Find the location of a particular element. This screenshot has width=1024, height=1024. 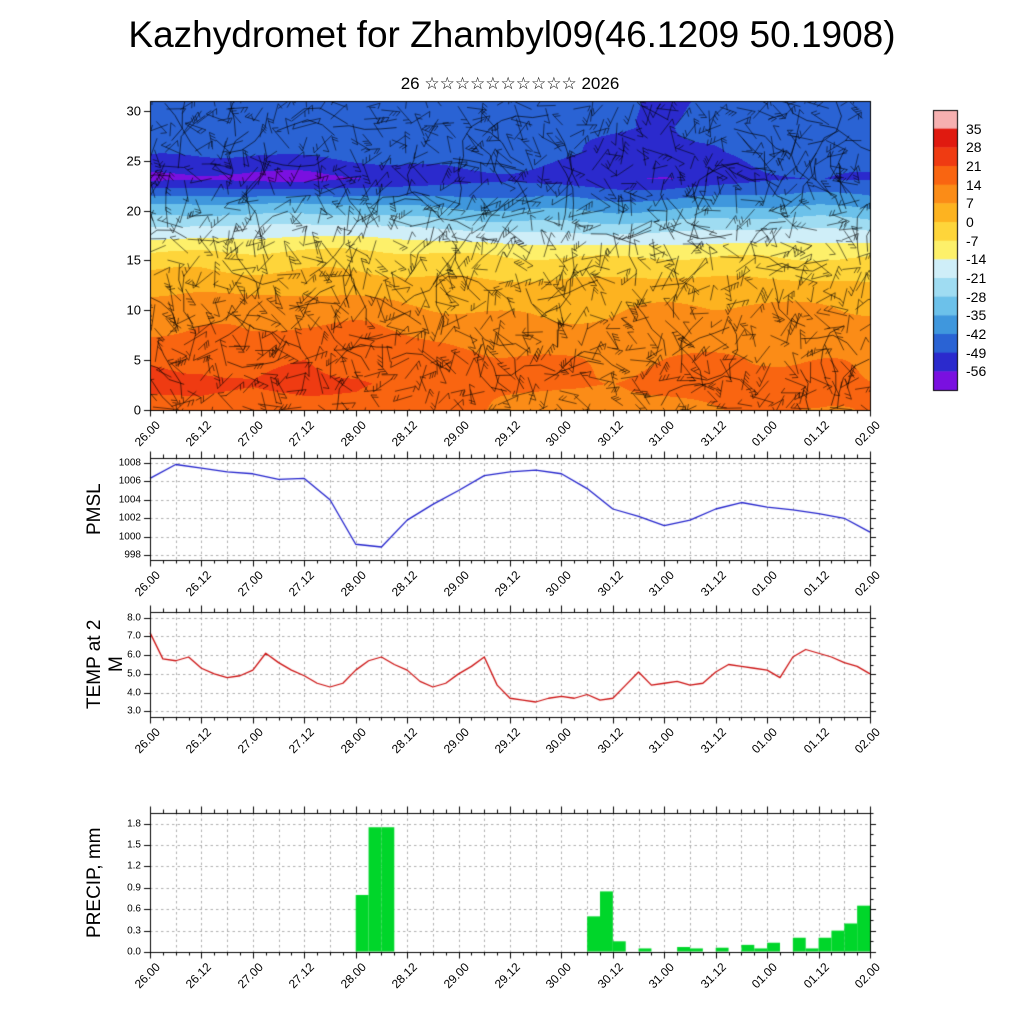

colorbar-tick-label: 21 is located at coordinates (974, 166).